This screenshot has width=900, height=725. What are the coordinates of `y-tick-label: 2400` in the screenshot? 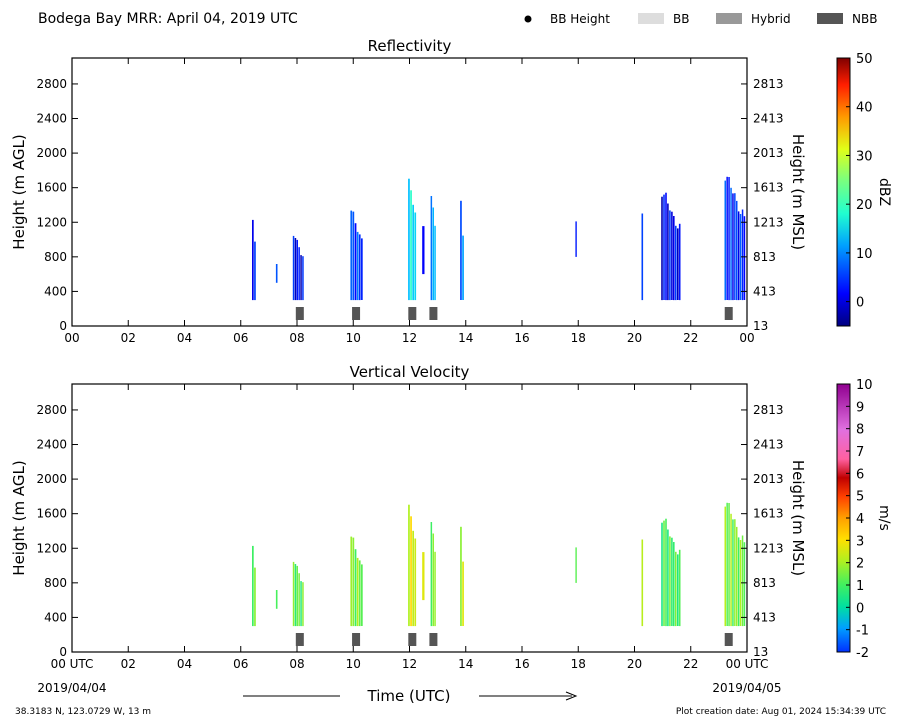 It's located at (51, 445).